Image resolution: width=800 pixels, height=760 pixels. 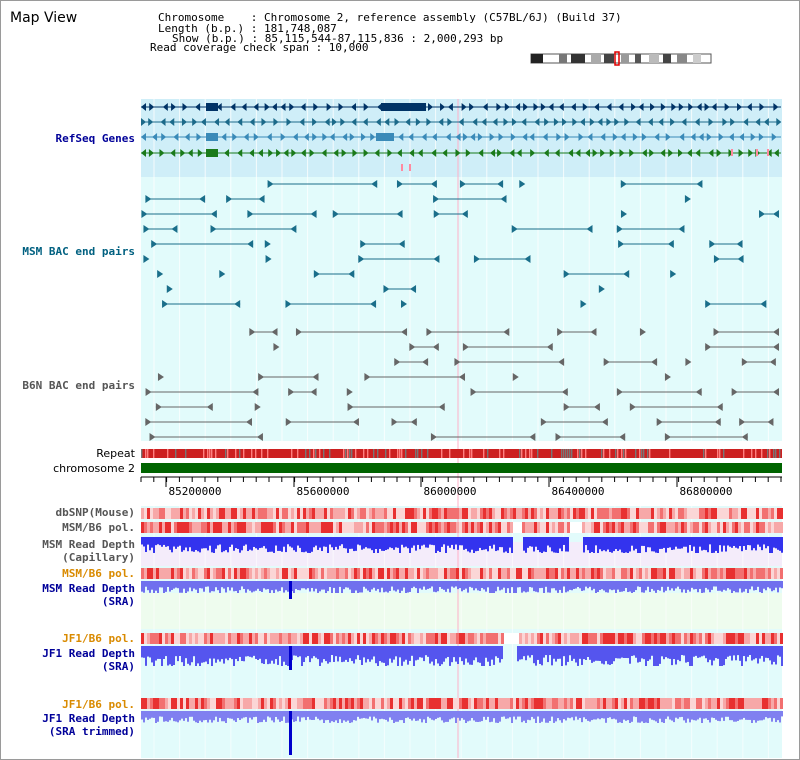 What do you see at coordinates (323, 491) in the screenshot?
I see `ruler-tick-label: 85600000` at bounding box center [323, 491].